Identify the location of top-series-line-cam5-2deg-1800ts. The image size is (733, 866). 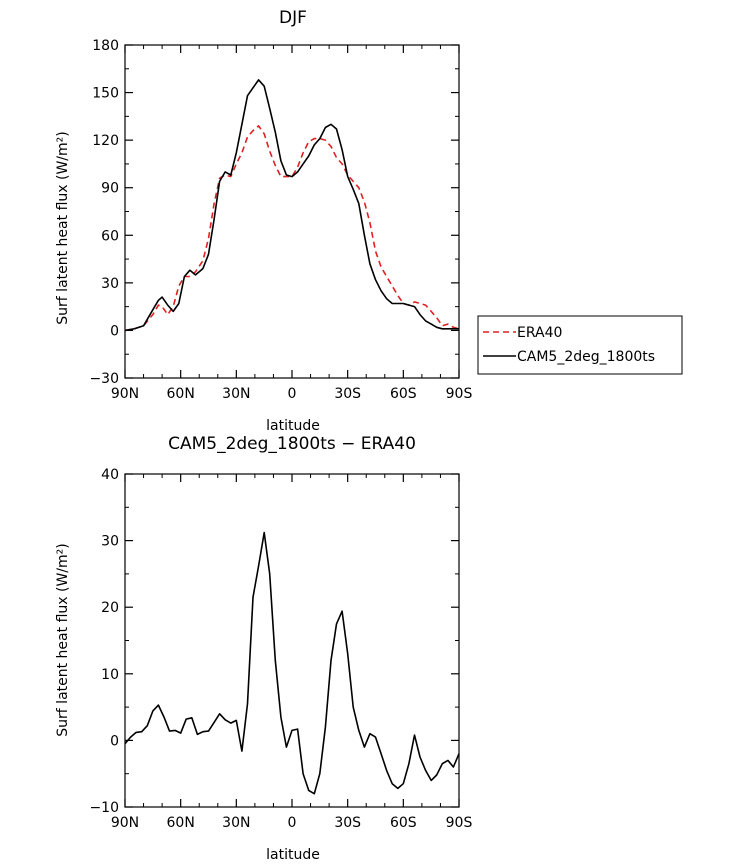
(291, 205).